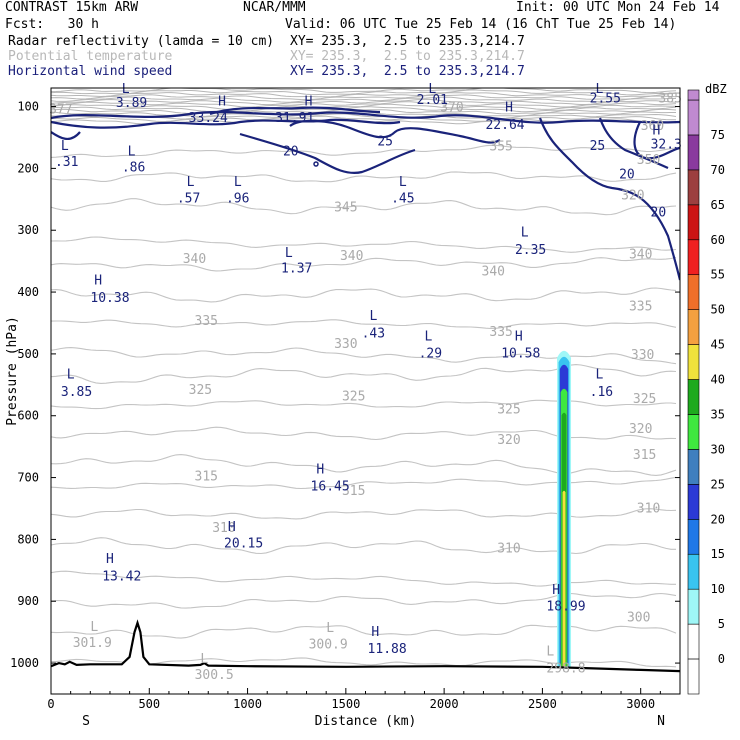  Describe the element at coordinates (76, 392) in the screenshot. I see `wind-extremum-label: 3.85` at that location.